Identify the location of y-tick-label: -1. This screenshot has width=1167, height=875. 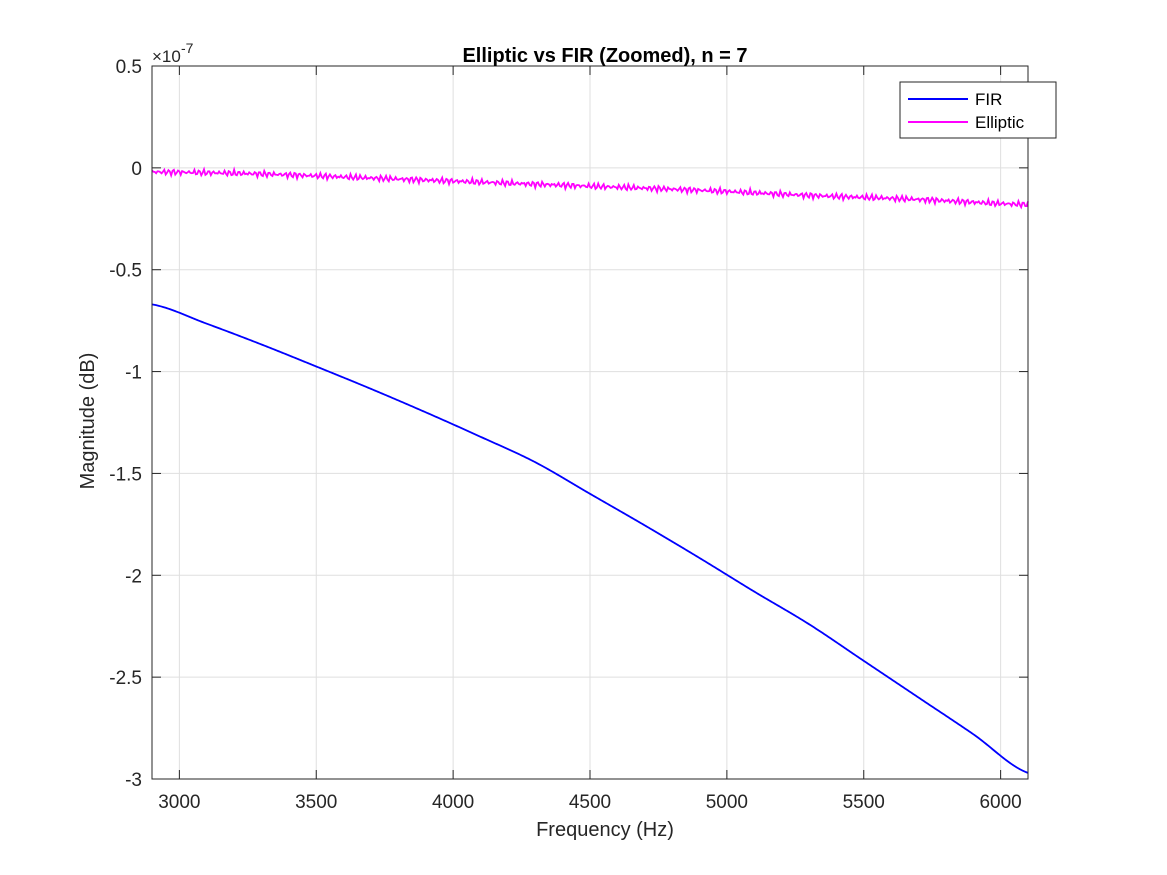
(133, 373).